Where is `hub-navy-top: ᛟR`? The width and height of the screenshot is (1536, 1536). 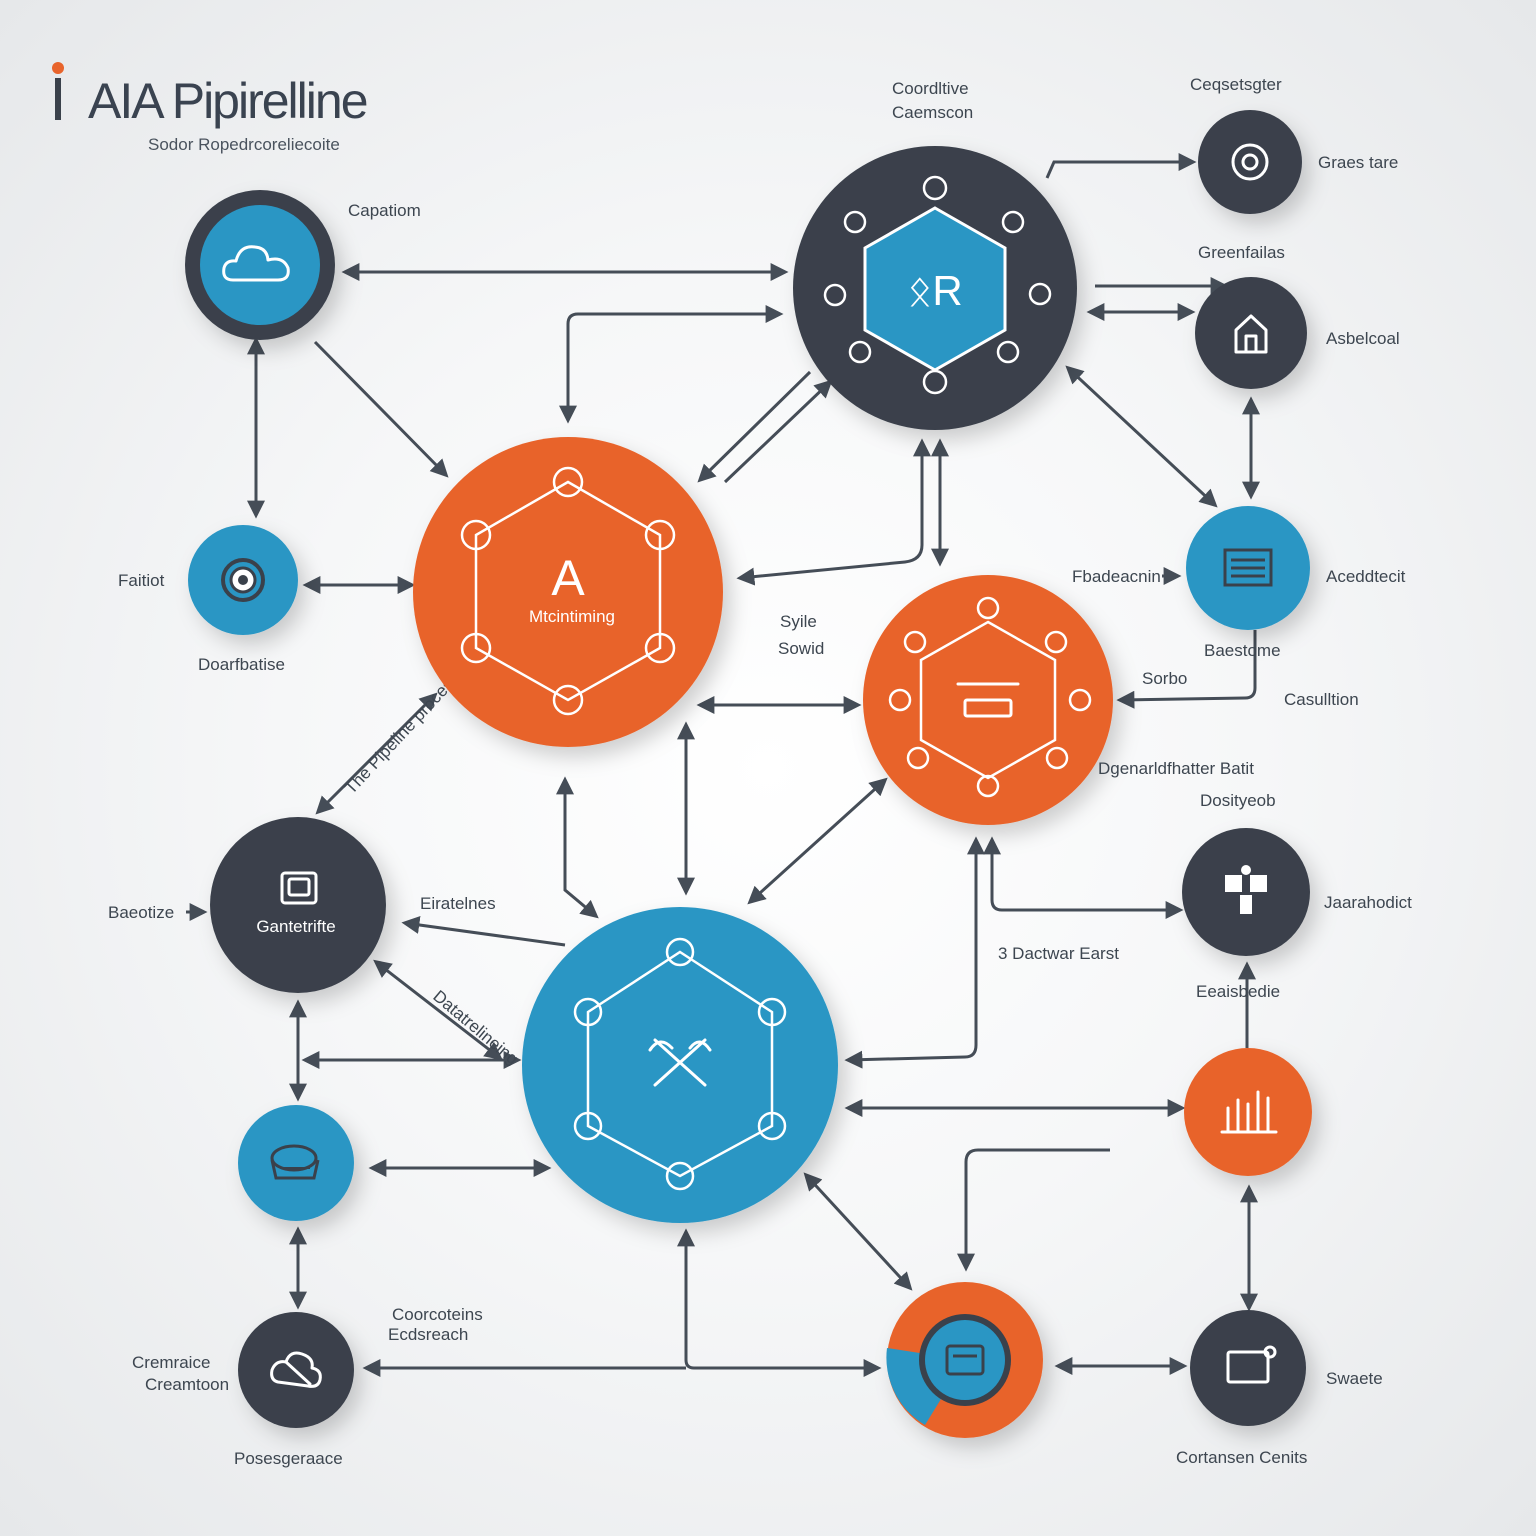
hub-navy-top: ᛟR is located at coordinates (935, 288).